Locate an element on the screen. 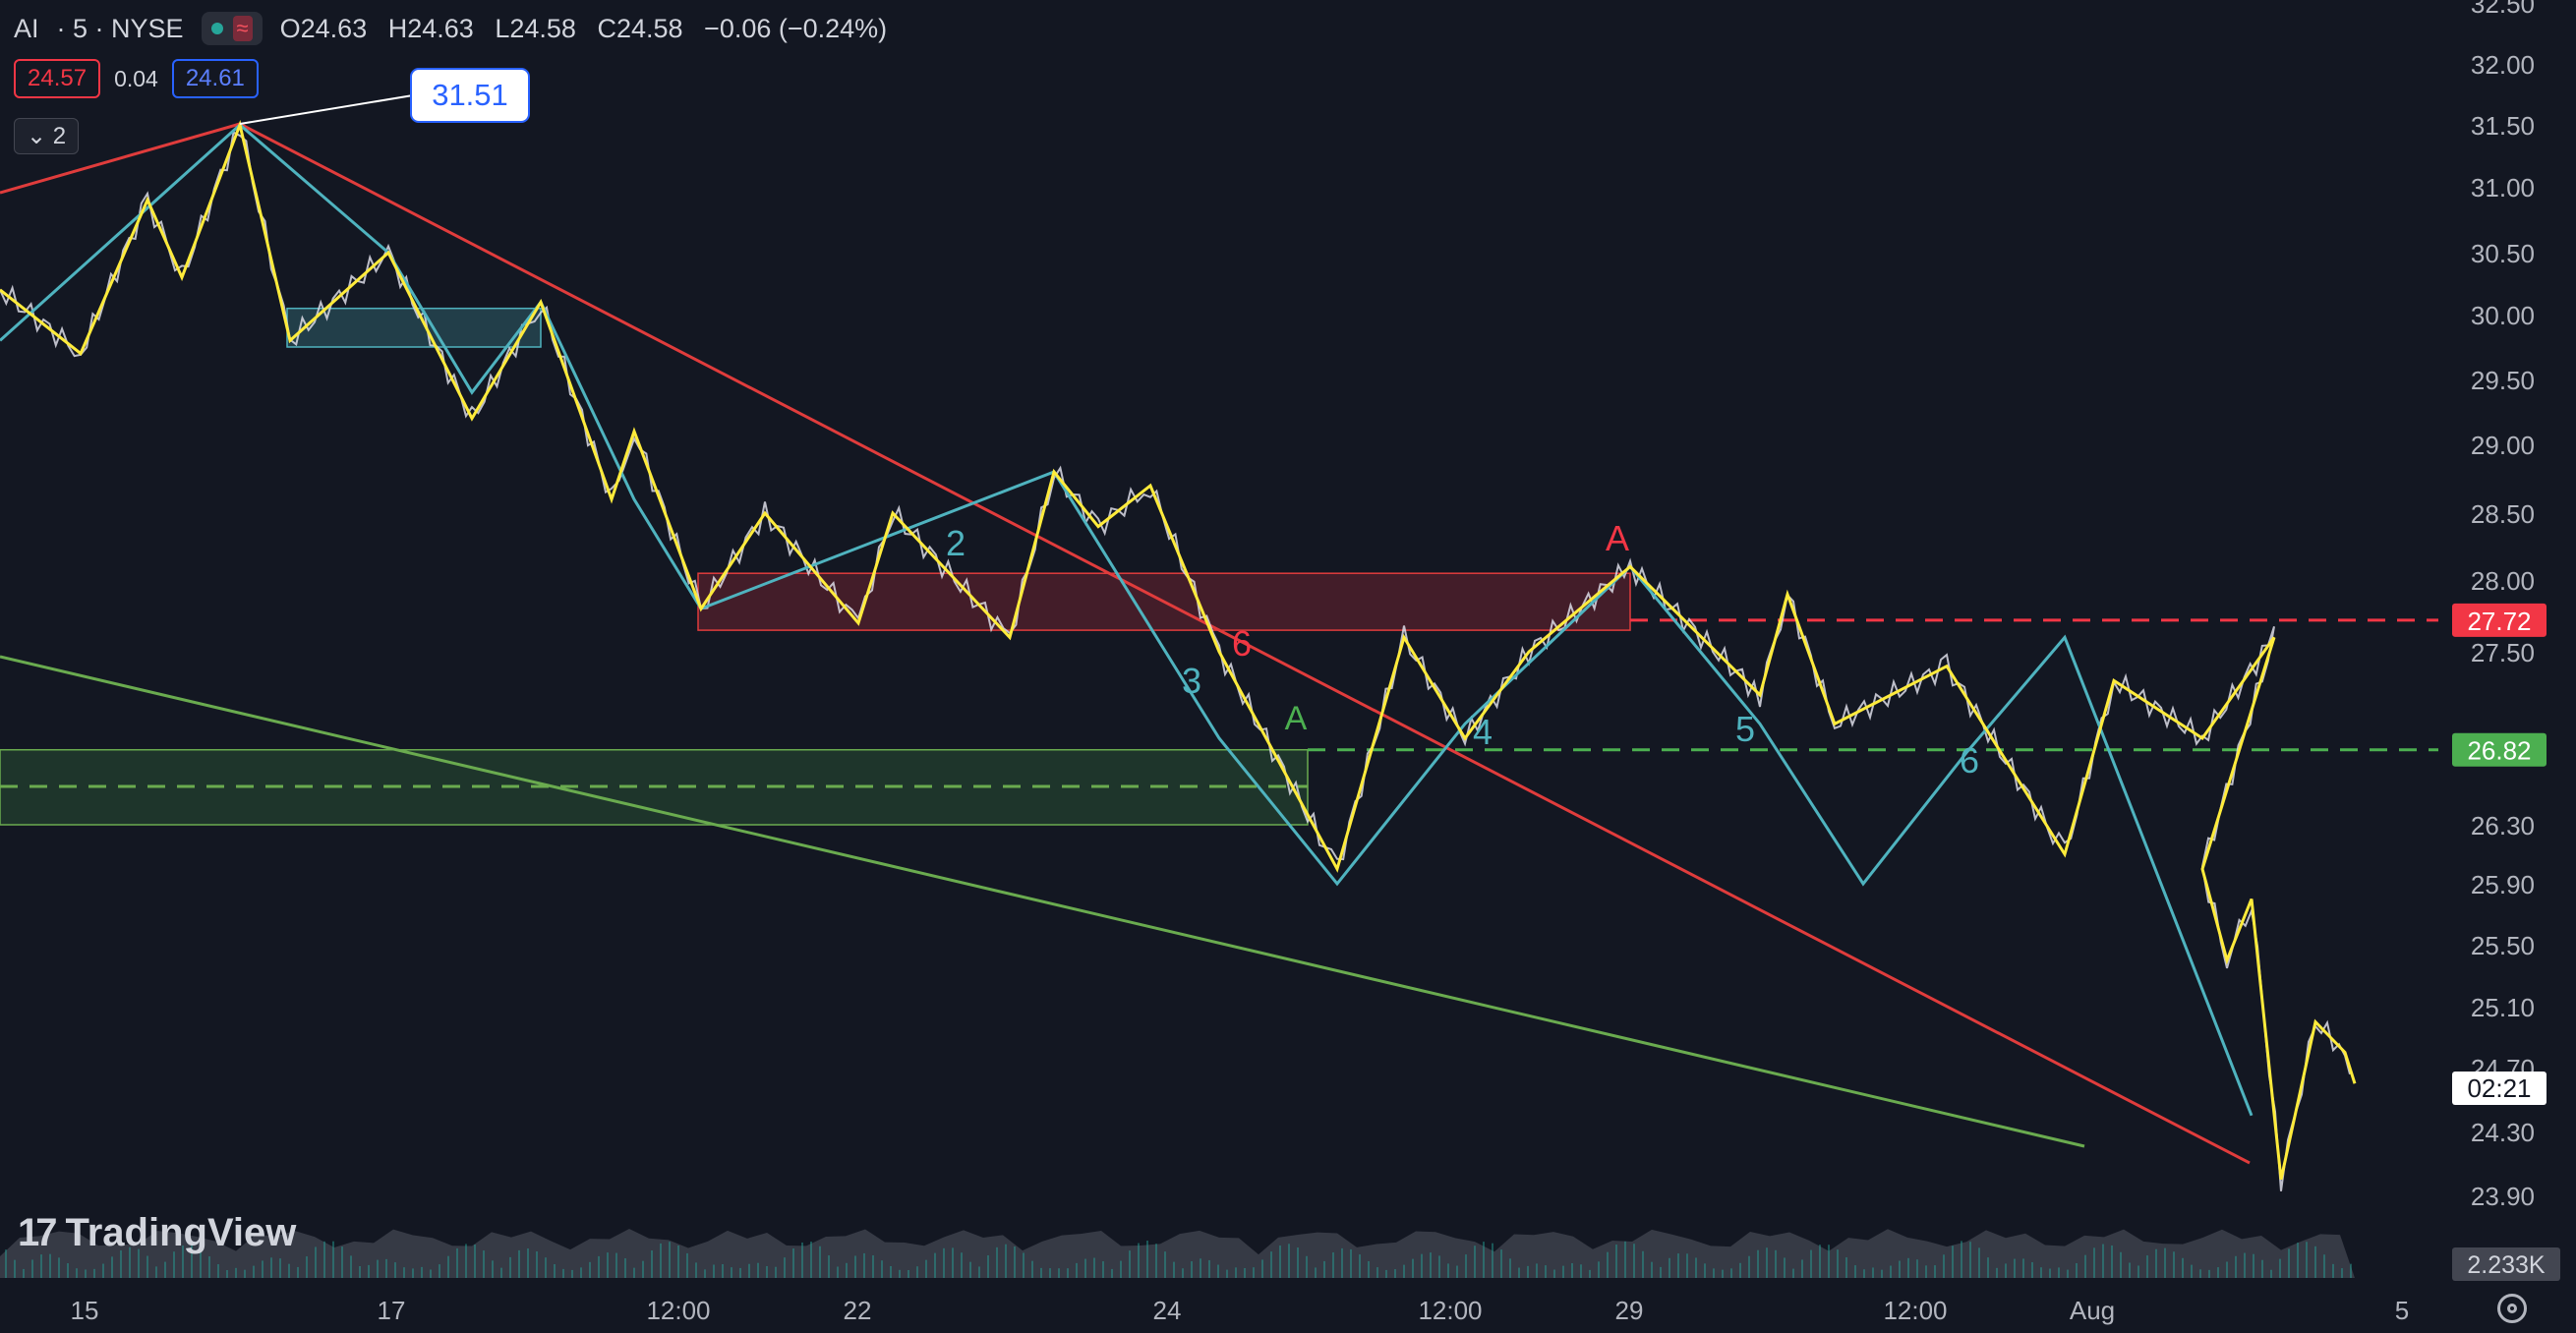  green-level-tag is located at coordinates (2499, 750).